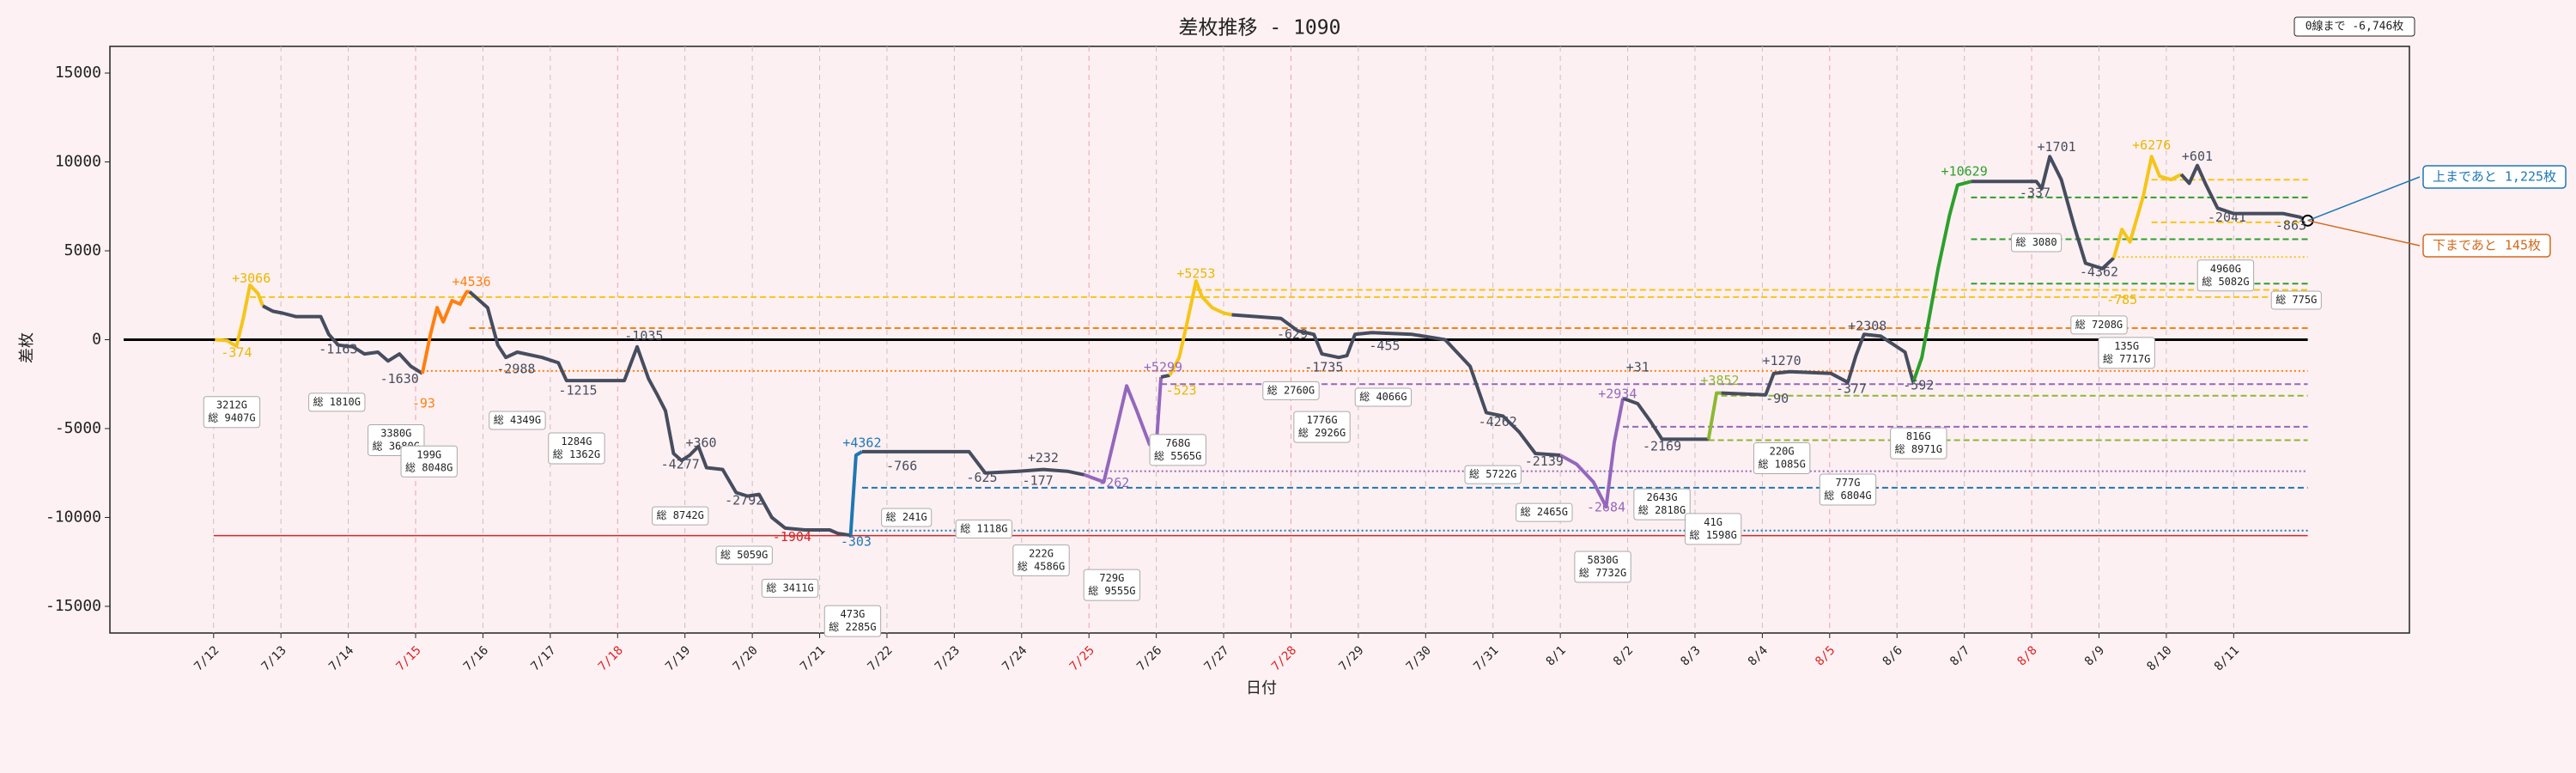 Image resolution: width=2576 pixels, height=773 pixels. I want to click on callout-leader, so click(2364, 233).